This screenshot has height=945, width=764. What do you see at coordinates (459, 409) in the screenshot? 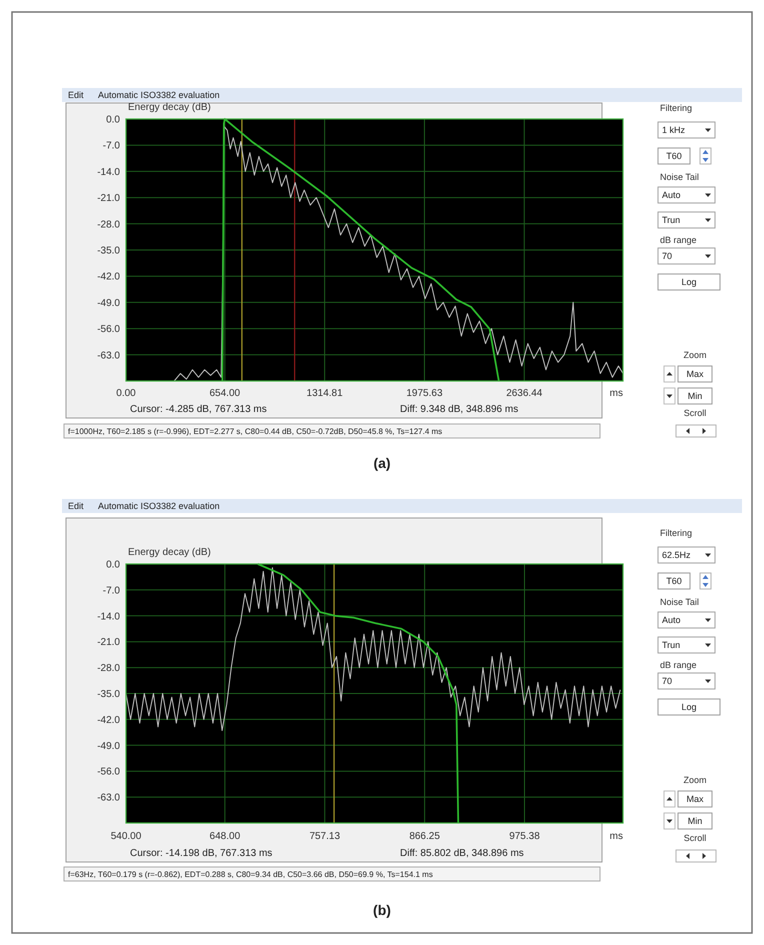
I see `text: Diff: 9.348 dB, 348.896 ms` at bounding box center [459, 409].